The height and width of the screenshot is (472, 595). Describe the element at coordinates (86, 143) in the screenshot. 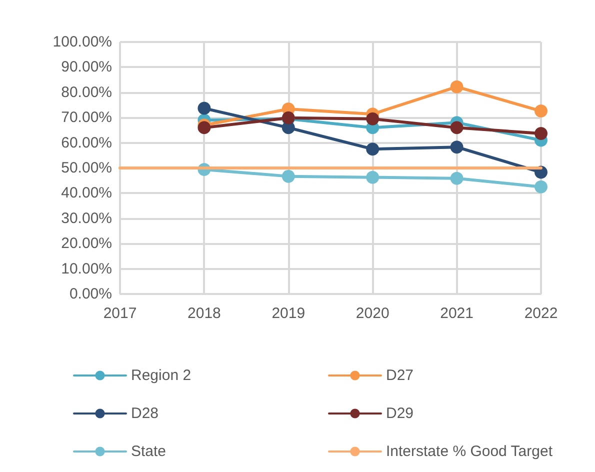

I see `y-tick-label: 60.00%` at that location.